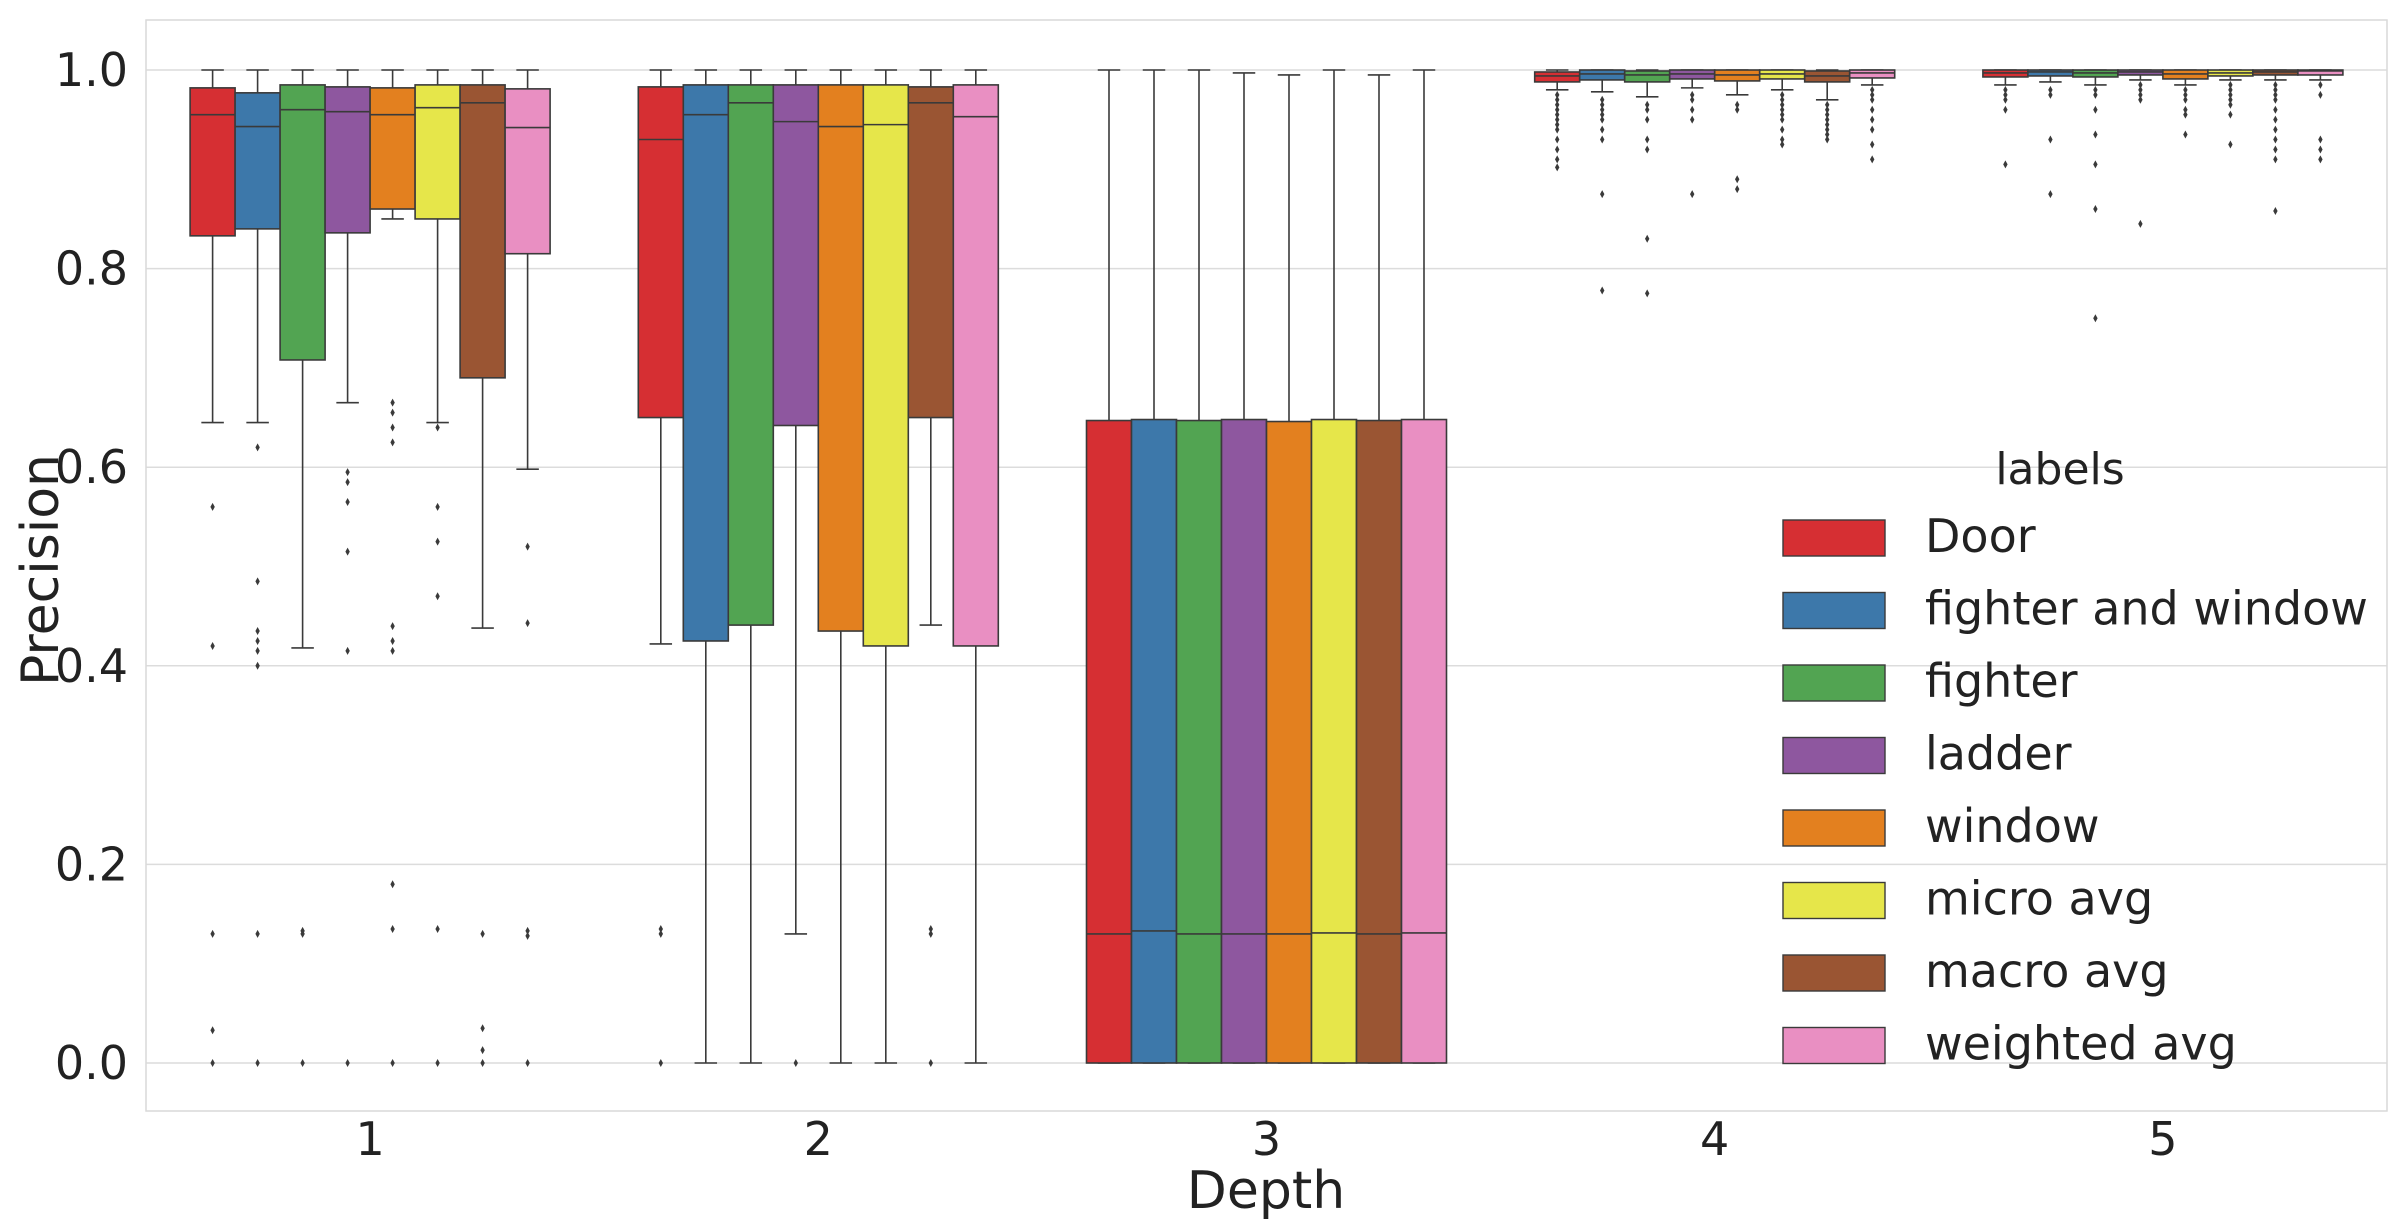 The width and height of the screenshot is (2403, 1232). What do you see at coordinates (91, 864) in the screenshot?
I see `y-tick-label: 0.2` at bounding box center [91, 864].